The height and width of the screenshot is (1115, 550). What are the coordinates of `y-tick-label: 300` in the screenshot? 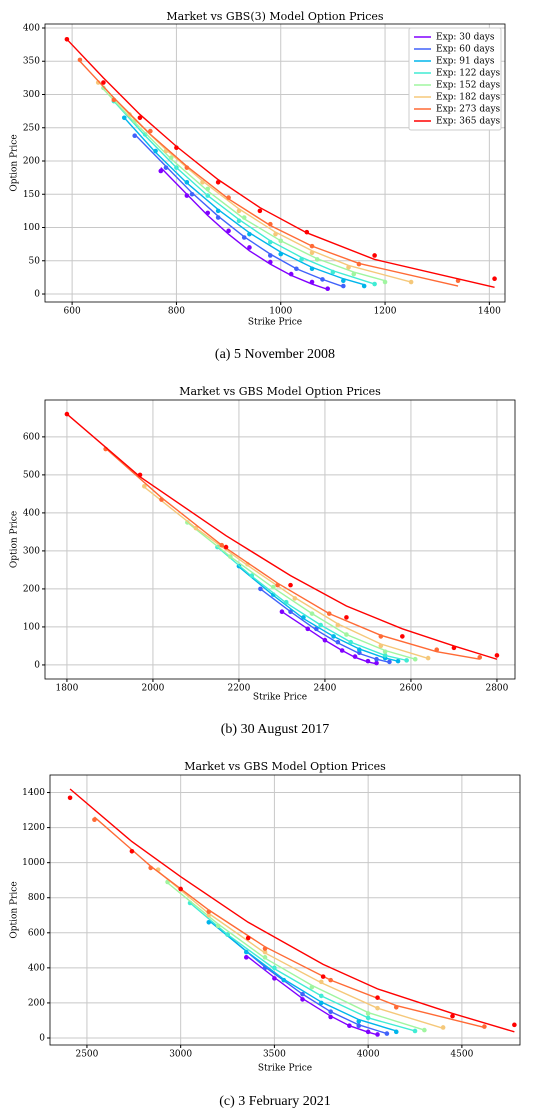 It's located at (31, 551).